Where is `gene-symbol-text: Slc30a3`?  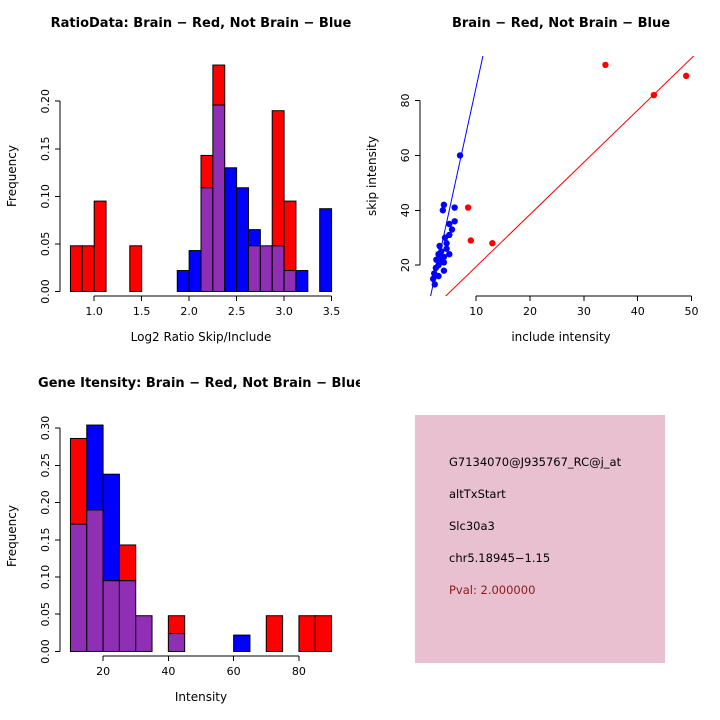
gene-symbol-text: Slc30a3 is located at coordinates (472, 526).